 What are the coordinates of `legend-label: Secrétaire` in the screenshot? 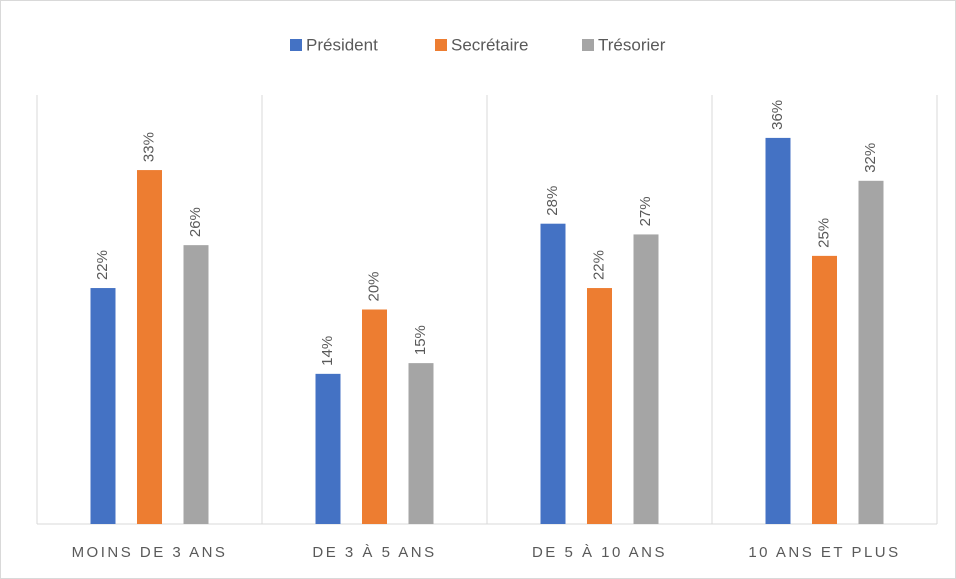 It's located at (489, 44).